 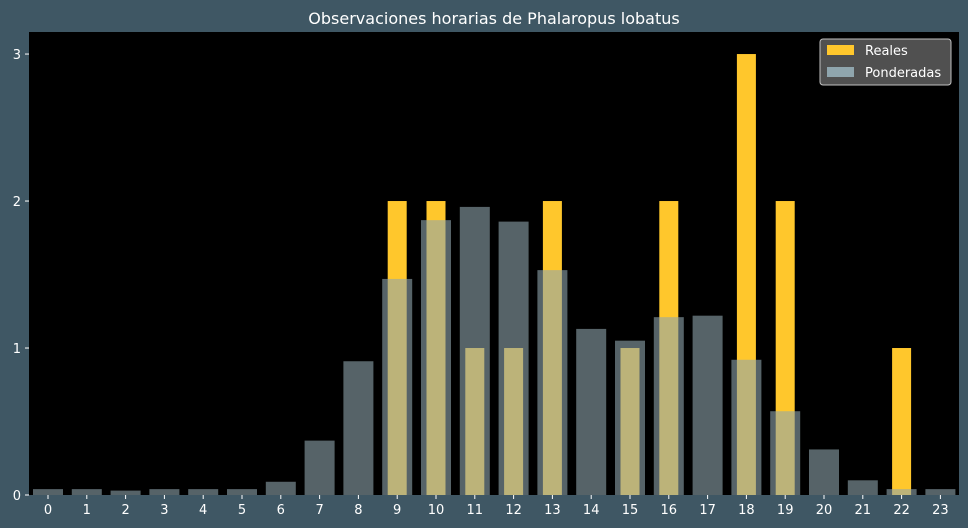 I want to click on x-tick-label: 8, so click(x=358, y=510).